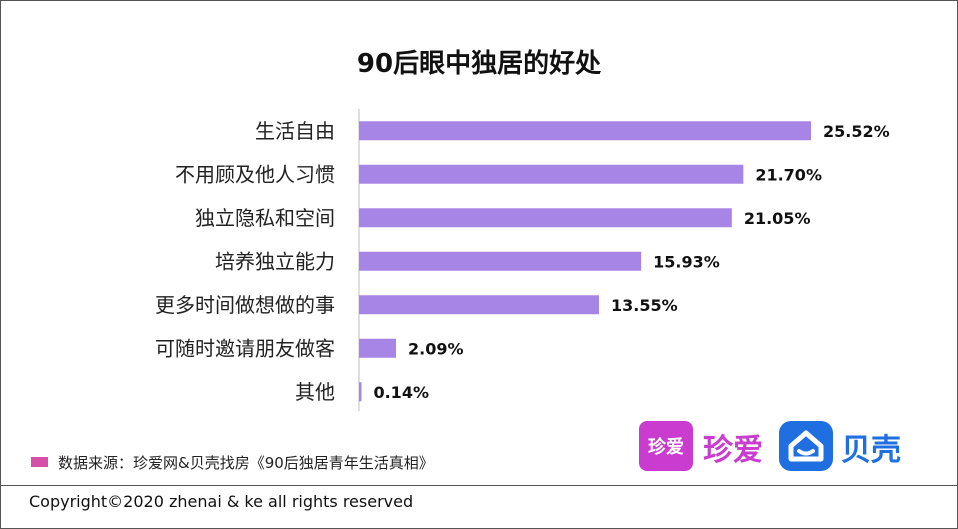 This screenshot has width=958, height=529. Describe the element at coordinates (733, 450) in the screenshot. I see `zhenai-logo-text: 珍爱` at that location.